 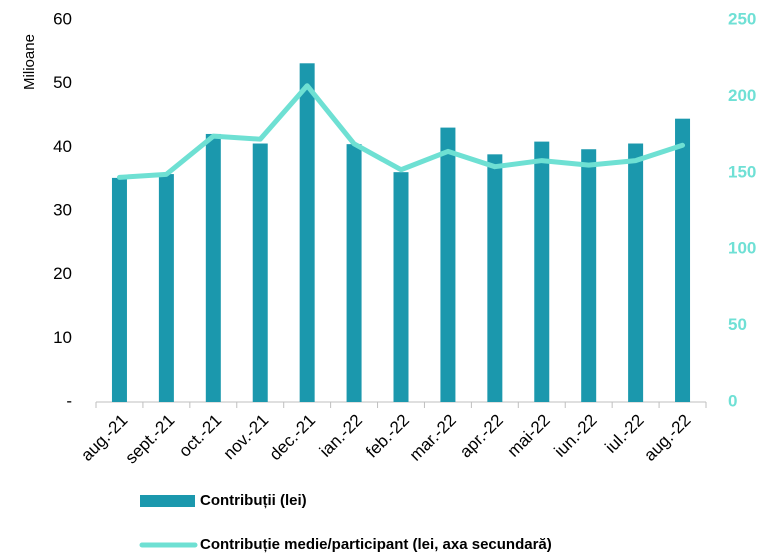 What do you see at coordinates (529, 436) in the screenshot?
I see `x-tick-label: mai-22` at bounding box center [529, 436].